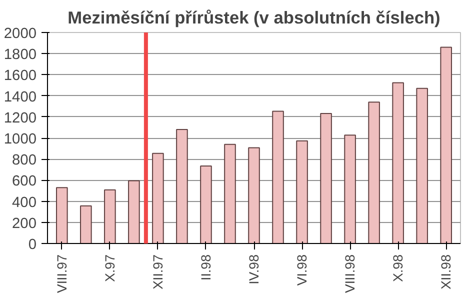  What do you see at coordinates (20, 34) in the screenshot?
I see `y-tick-label: 2000` at bounding box center [20, 34].